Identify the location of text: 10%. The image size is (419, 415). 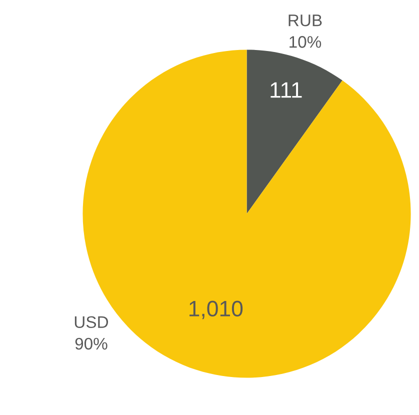
(306, 42).